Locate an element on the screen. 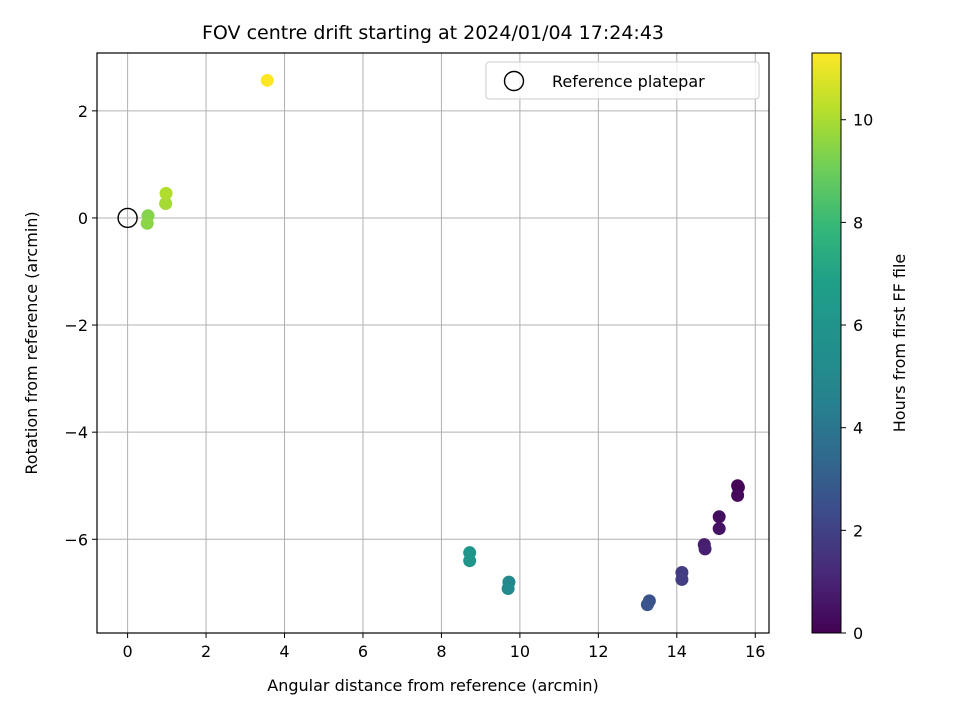 The height and width of the screenshot is (720, 960). colorbar-tick-label: 8 is located at coordinates (858, 222).